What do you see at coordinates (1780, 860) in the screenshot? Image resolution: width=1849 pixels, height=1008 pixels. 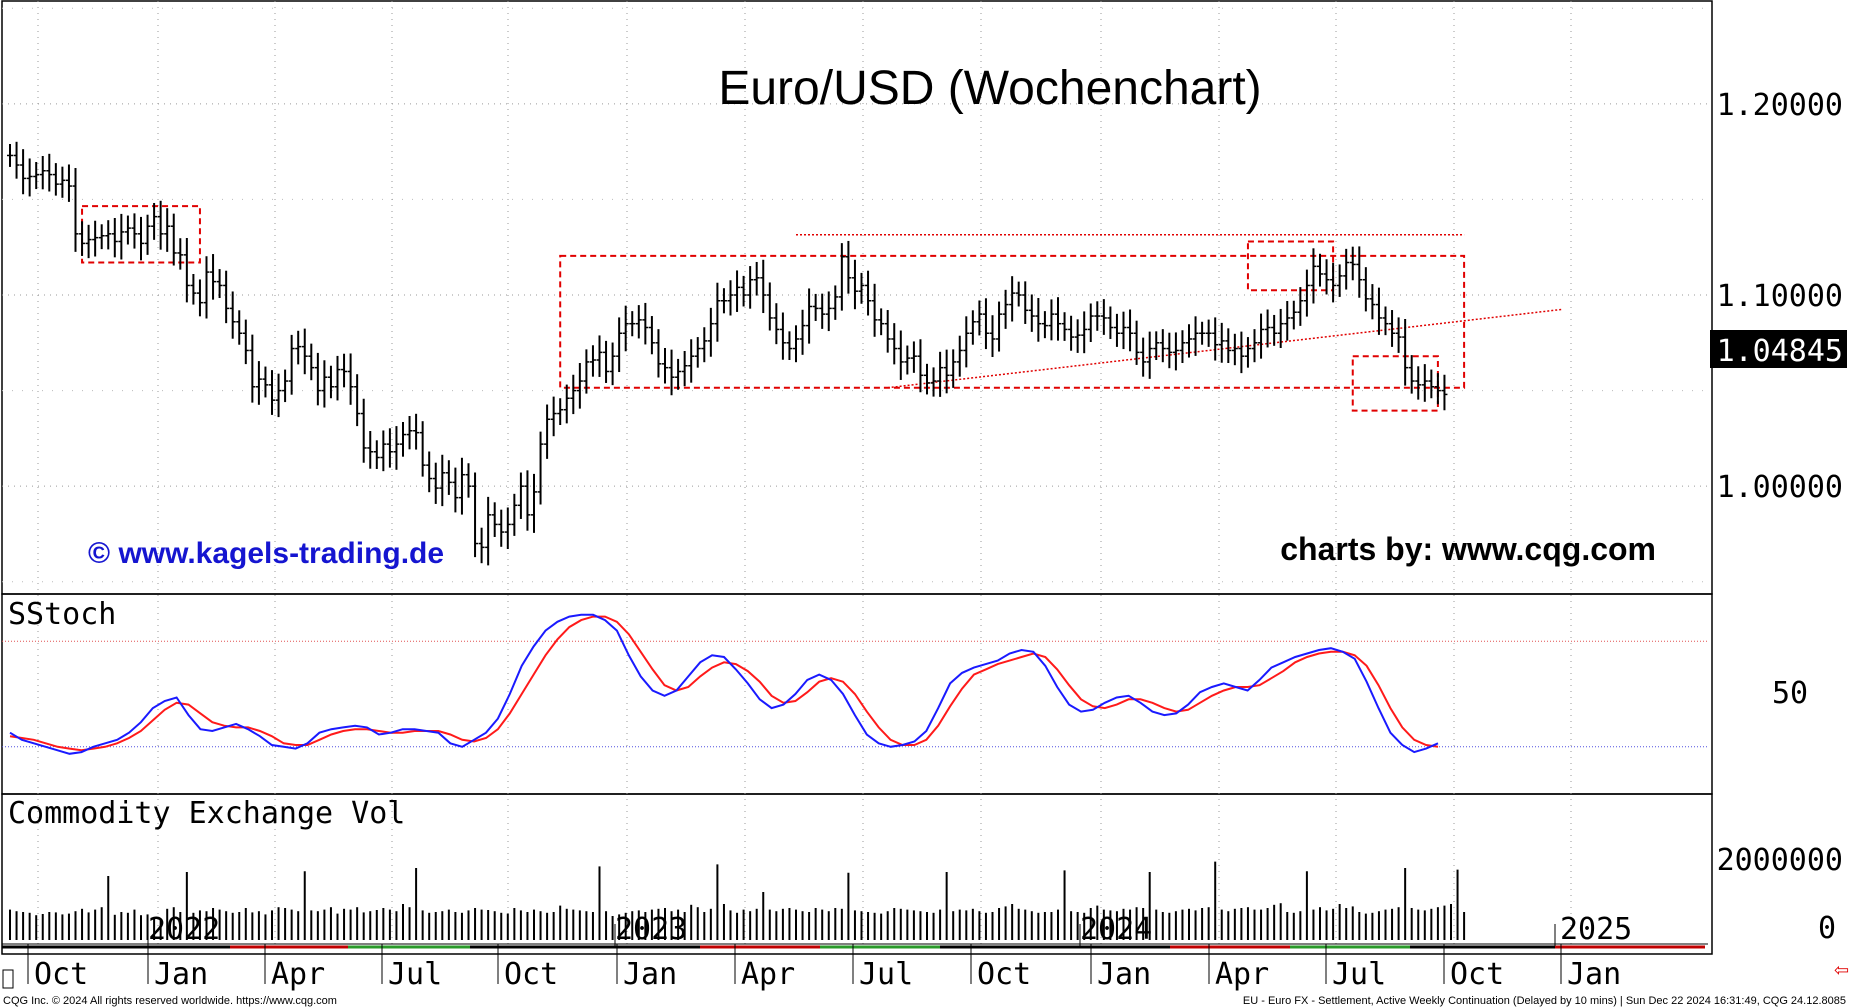 I see `volume-tick-2000000: 2000000` at bounding box center [1780, 860].